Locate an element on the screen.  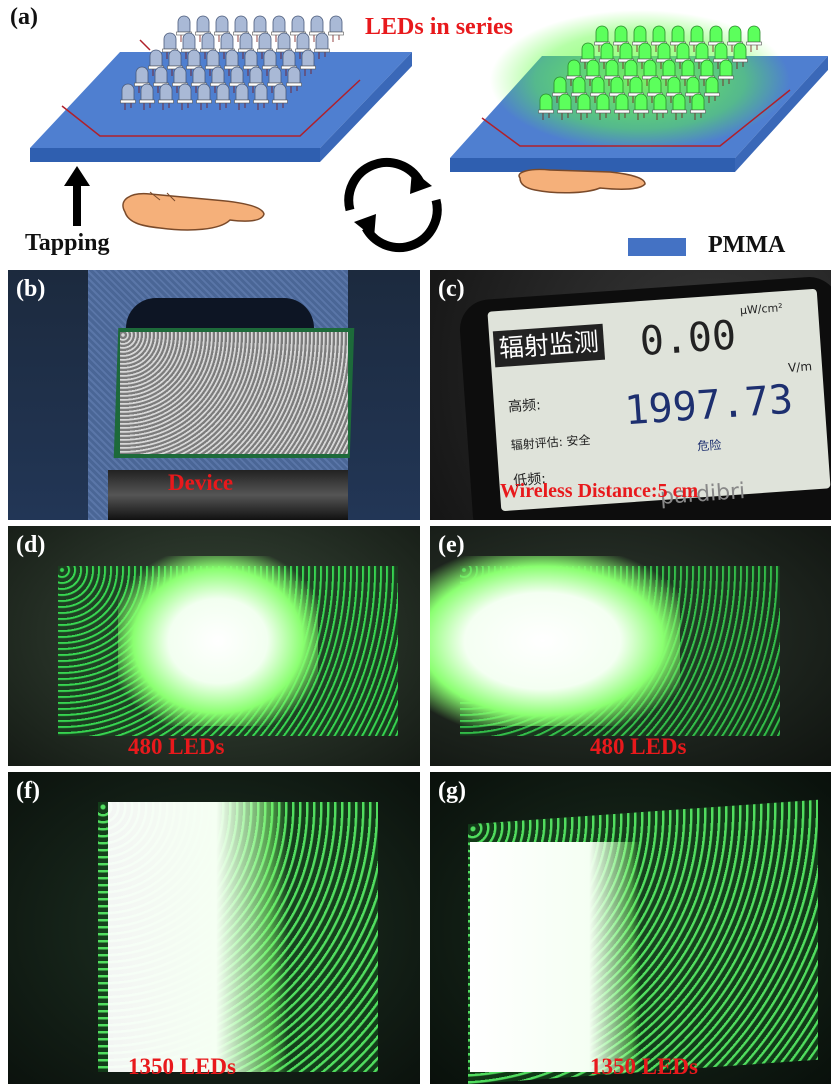
panel-c-label: (c) is located at coordinates (451, 289).